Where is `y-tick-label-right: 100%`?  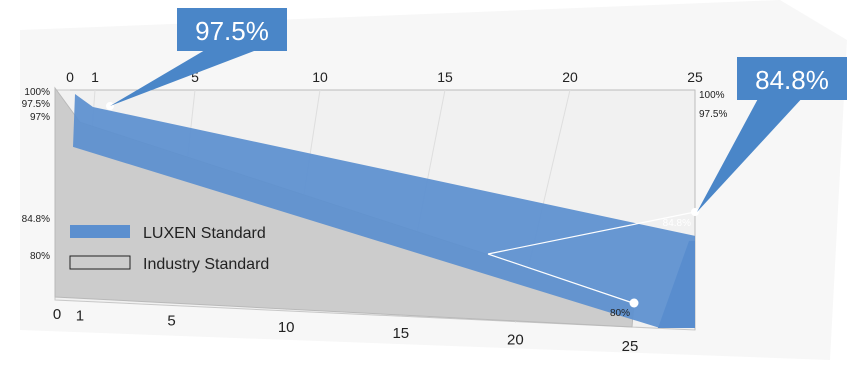
y-tick-label-right: 100% is located at coordinates (712, 95).